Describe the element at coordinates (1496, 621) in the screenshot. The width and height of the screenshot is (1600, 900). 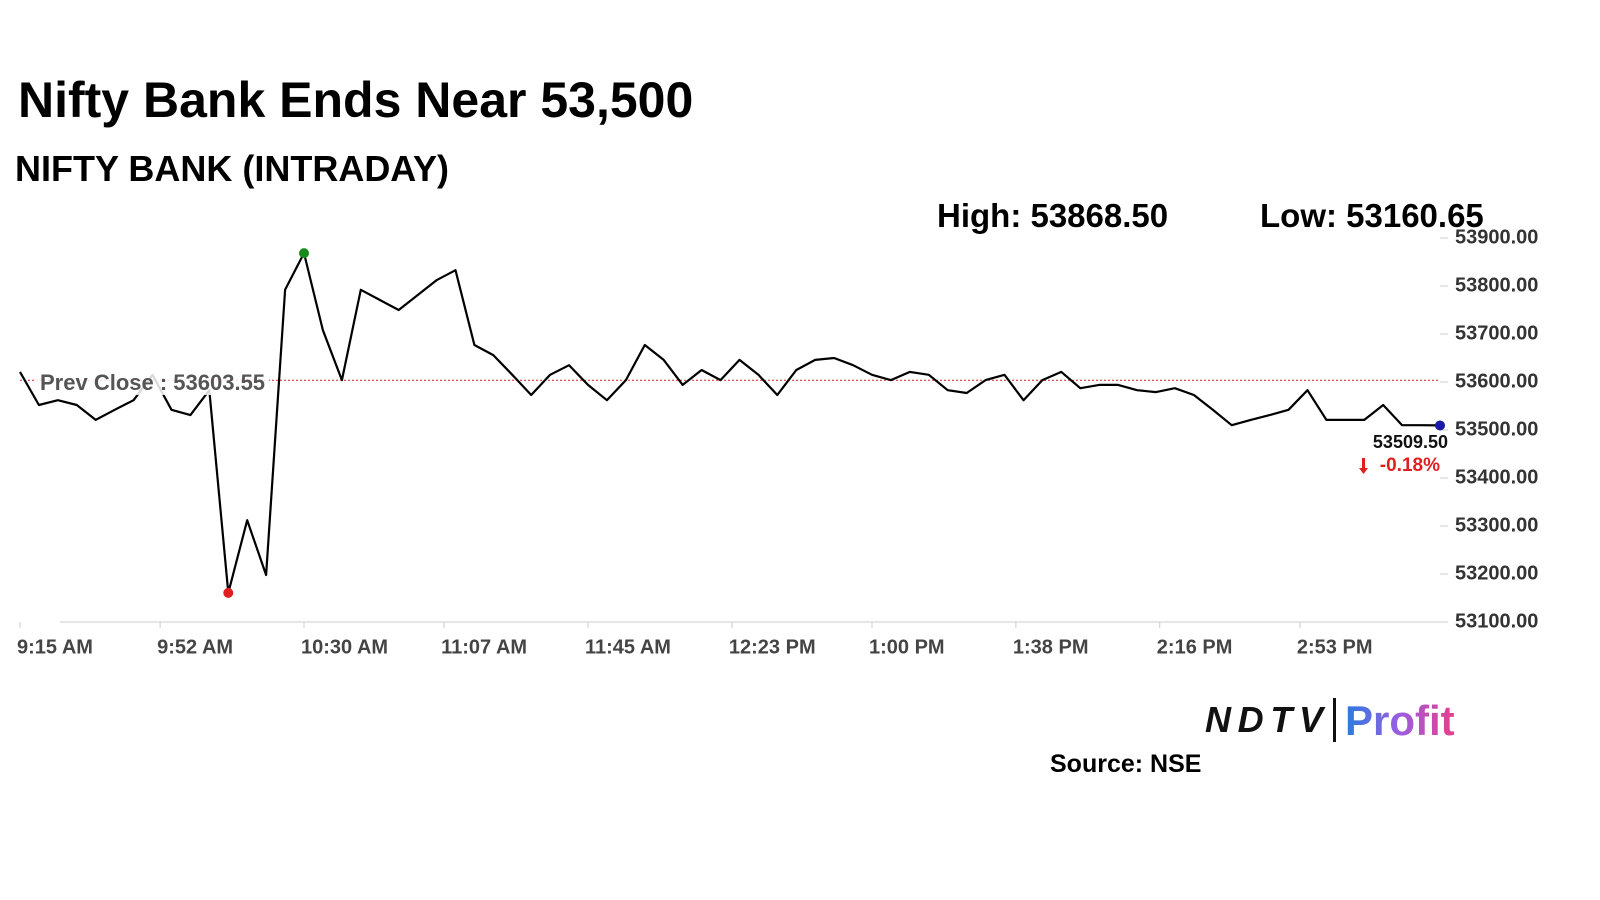
I see `y-tick-label: 53100.00` at that location.